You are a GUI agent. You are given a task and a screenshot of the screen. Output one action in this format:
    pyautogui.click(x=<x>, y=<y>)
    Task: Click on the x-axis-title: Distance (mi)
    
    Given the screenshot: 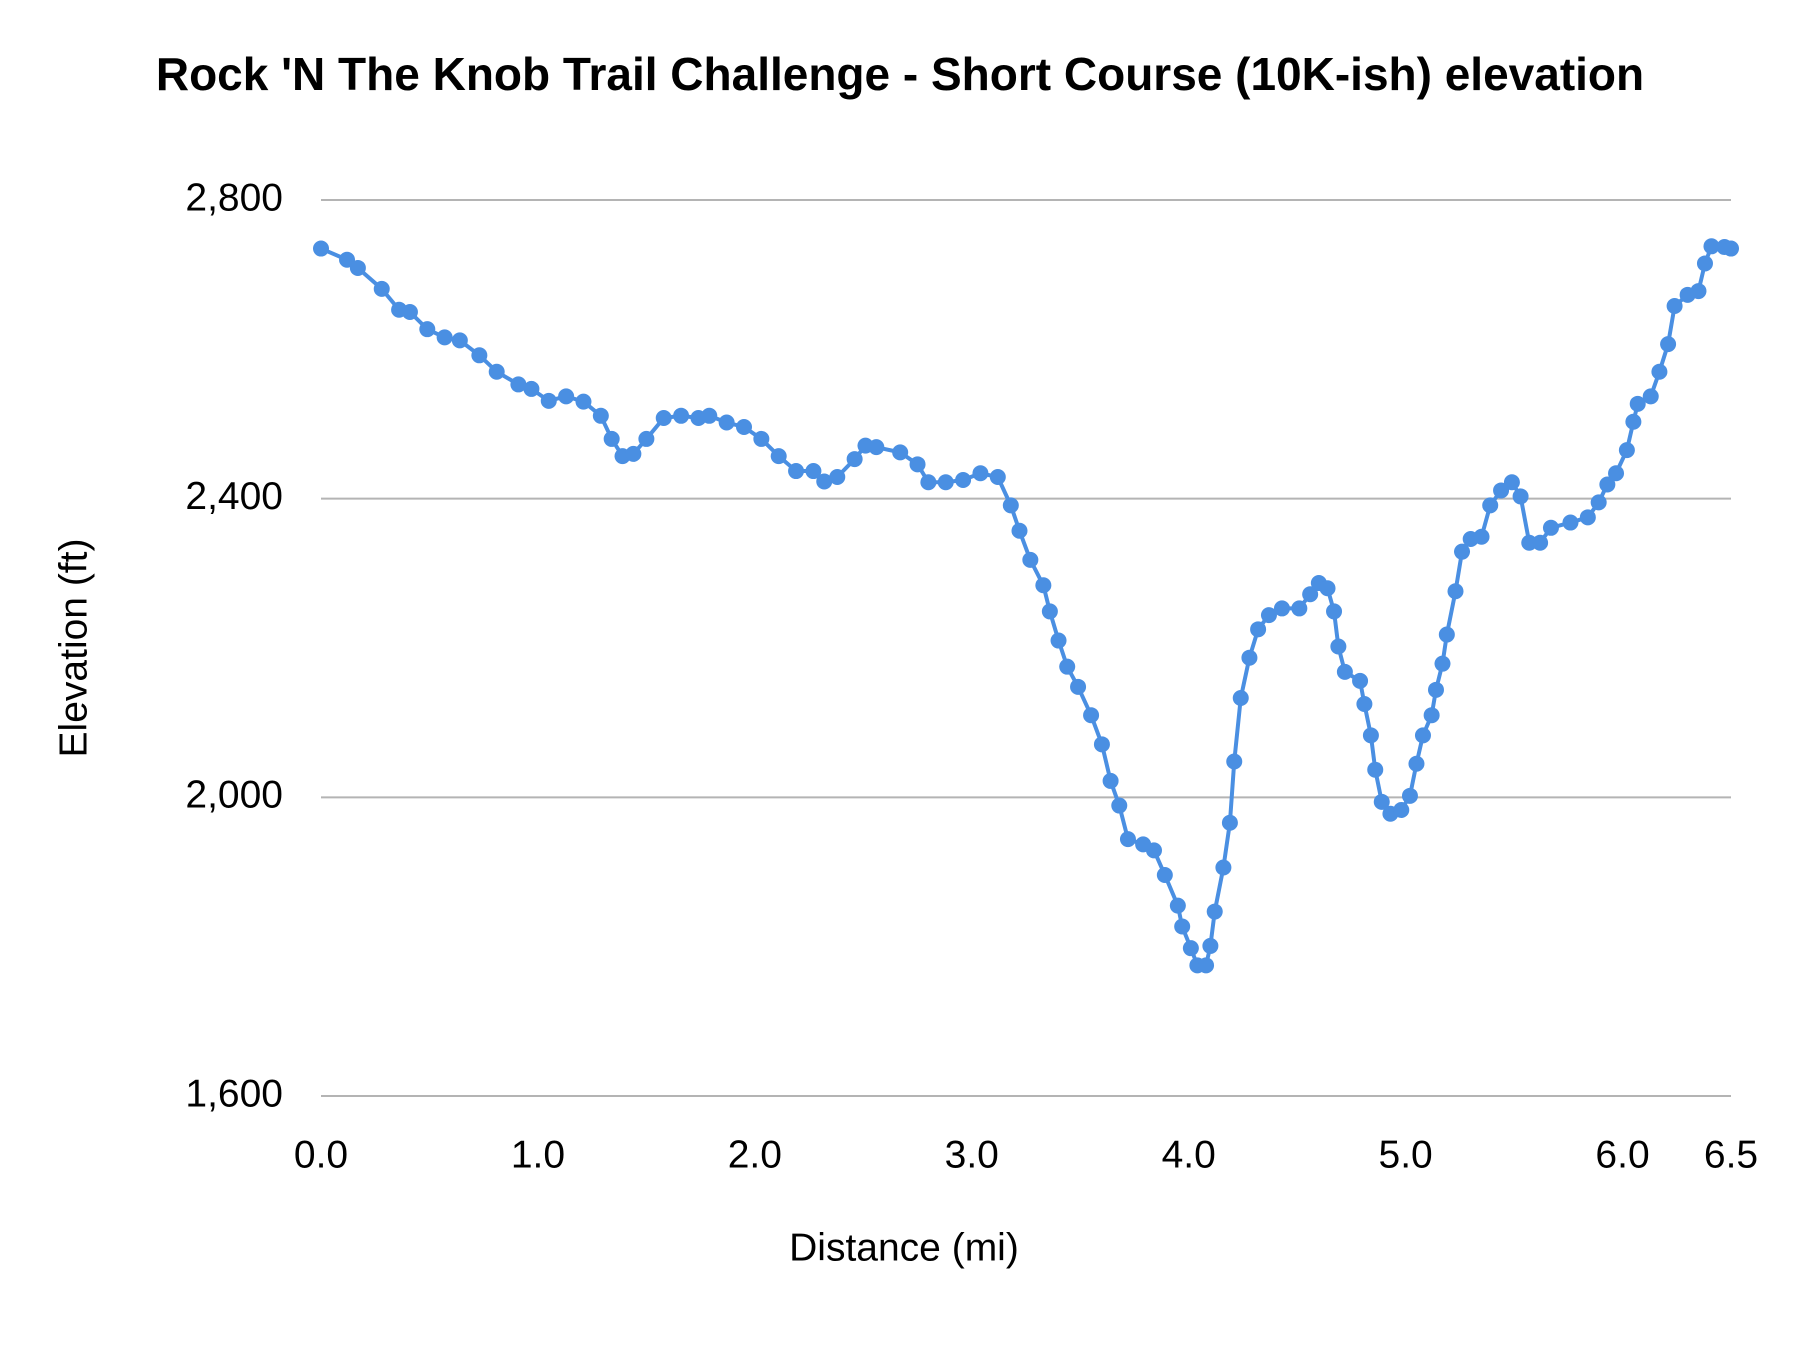 What is the action you would take?
    pyautogui.click(x=904, y=1247)
    